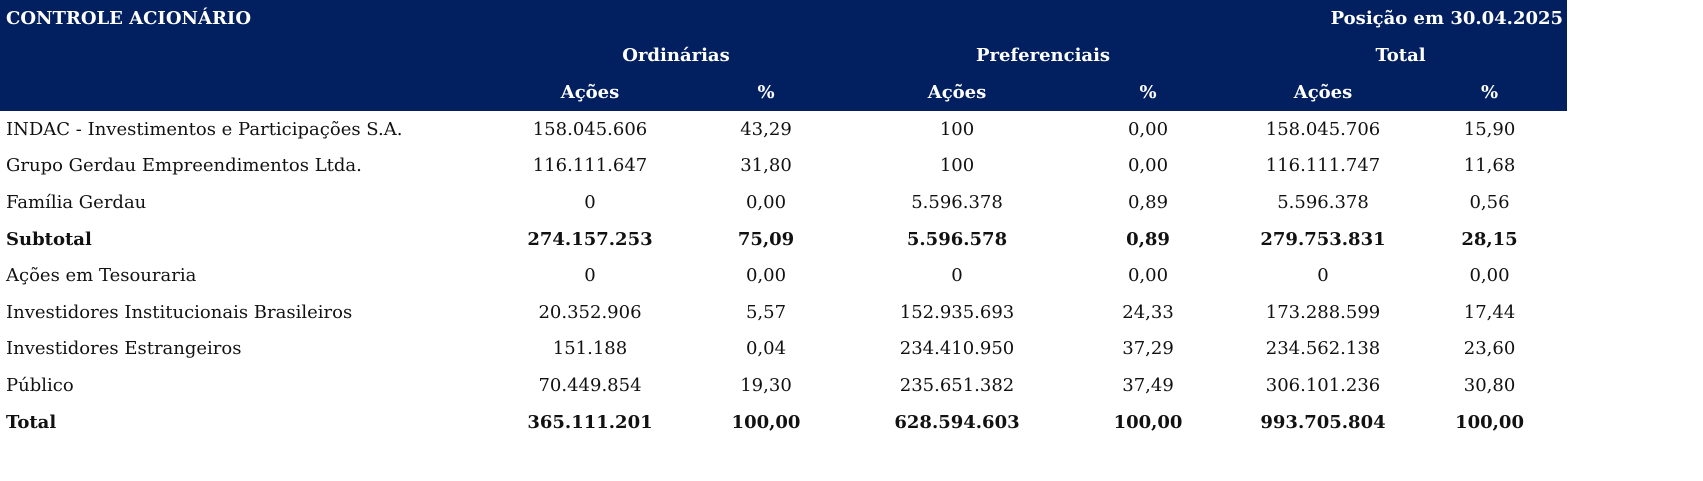 Image resolution: width=1703 pixels, height=481 pixels. What do you see at coordinates (124, 349) in the screenshot?
I see `row-label: Investidores Estrangeiros` at bounding box center [124, 349].